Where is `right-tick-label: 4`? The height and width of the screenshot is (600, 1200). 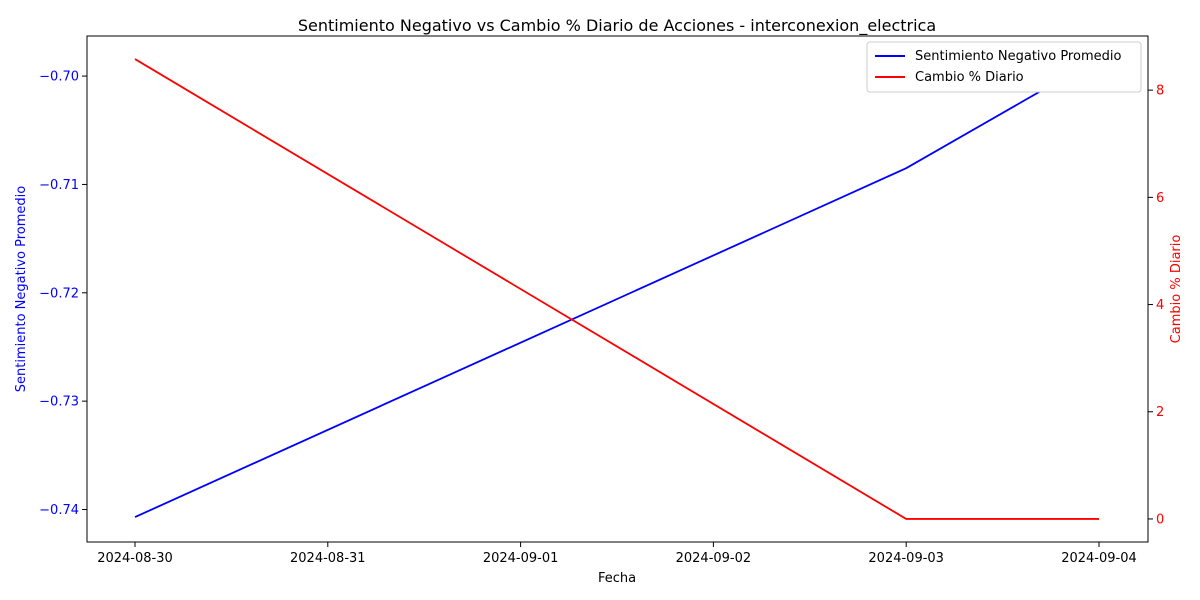 right-tick-label: 4 is located at coordinates (1160, 305).